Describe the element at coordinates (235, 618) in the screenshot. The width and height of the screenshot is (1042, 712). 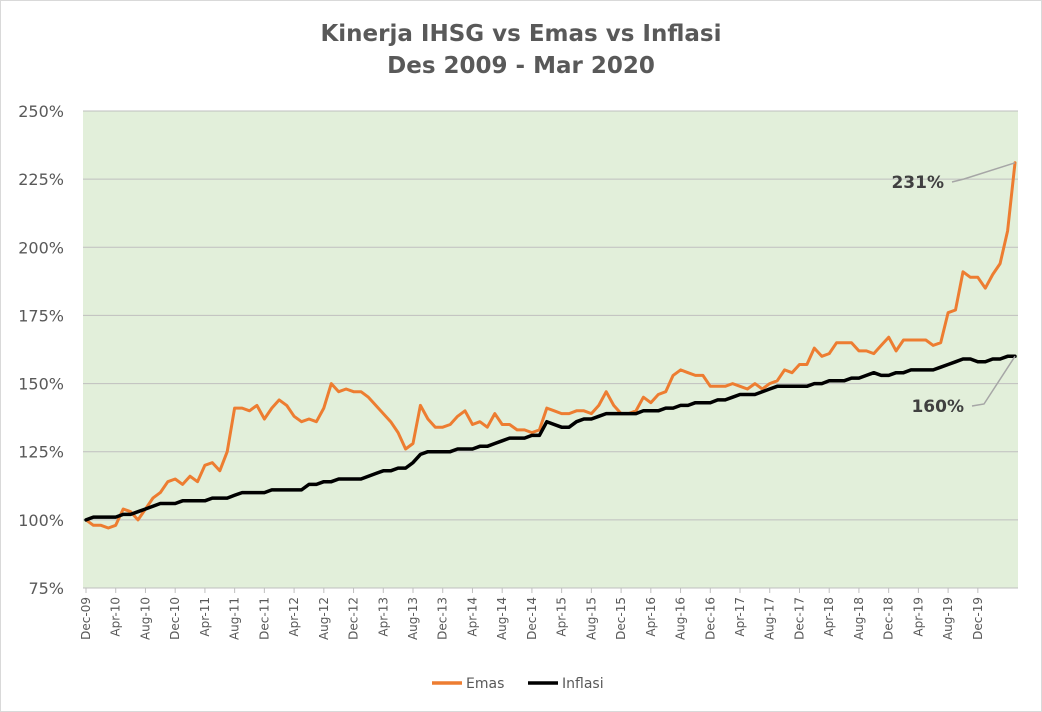
I see `x-tick-label: Aug-11` at that location.